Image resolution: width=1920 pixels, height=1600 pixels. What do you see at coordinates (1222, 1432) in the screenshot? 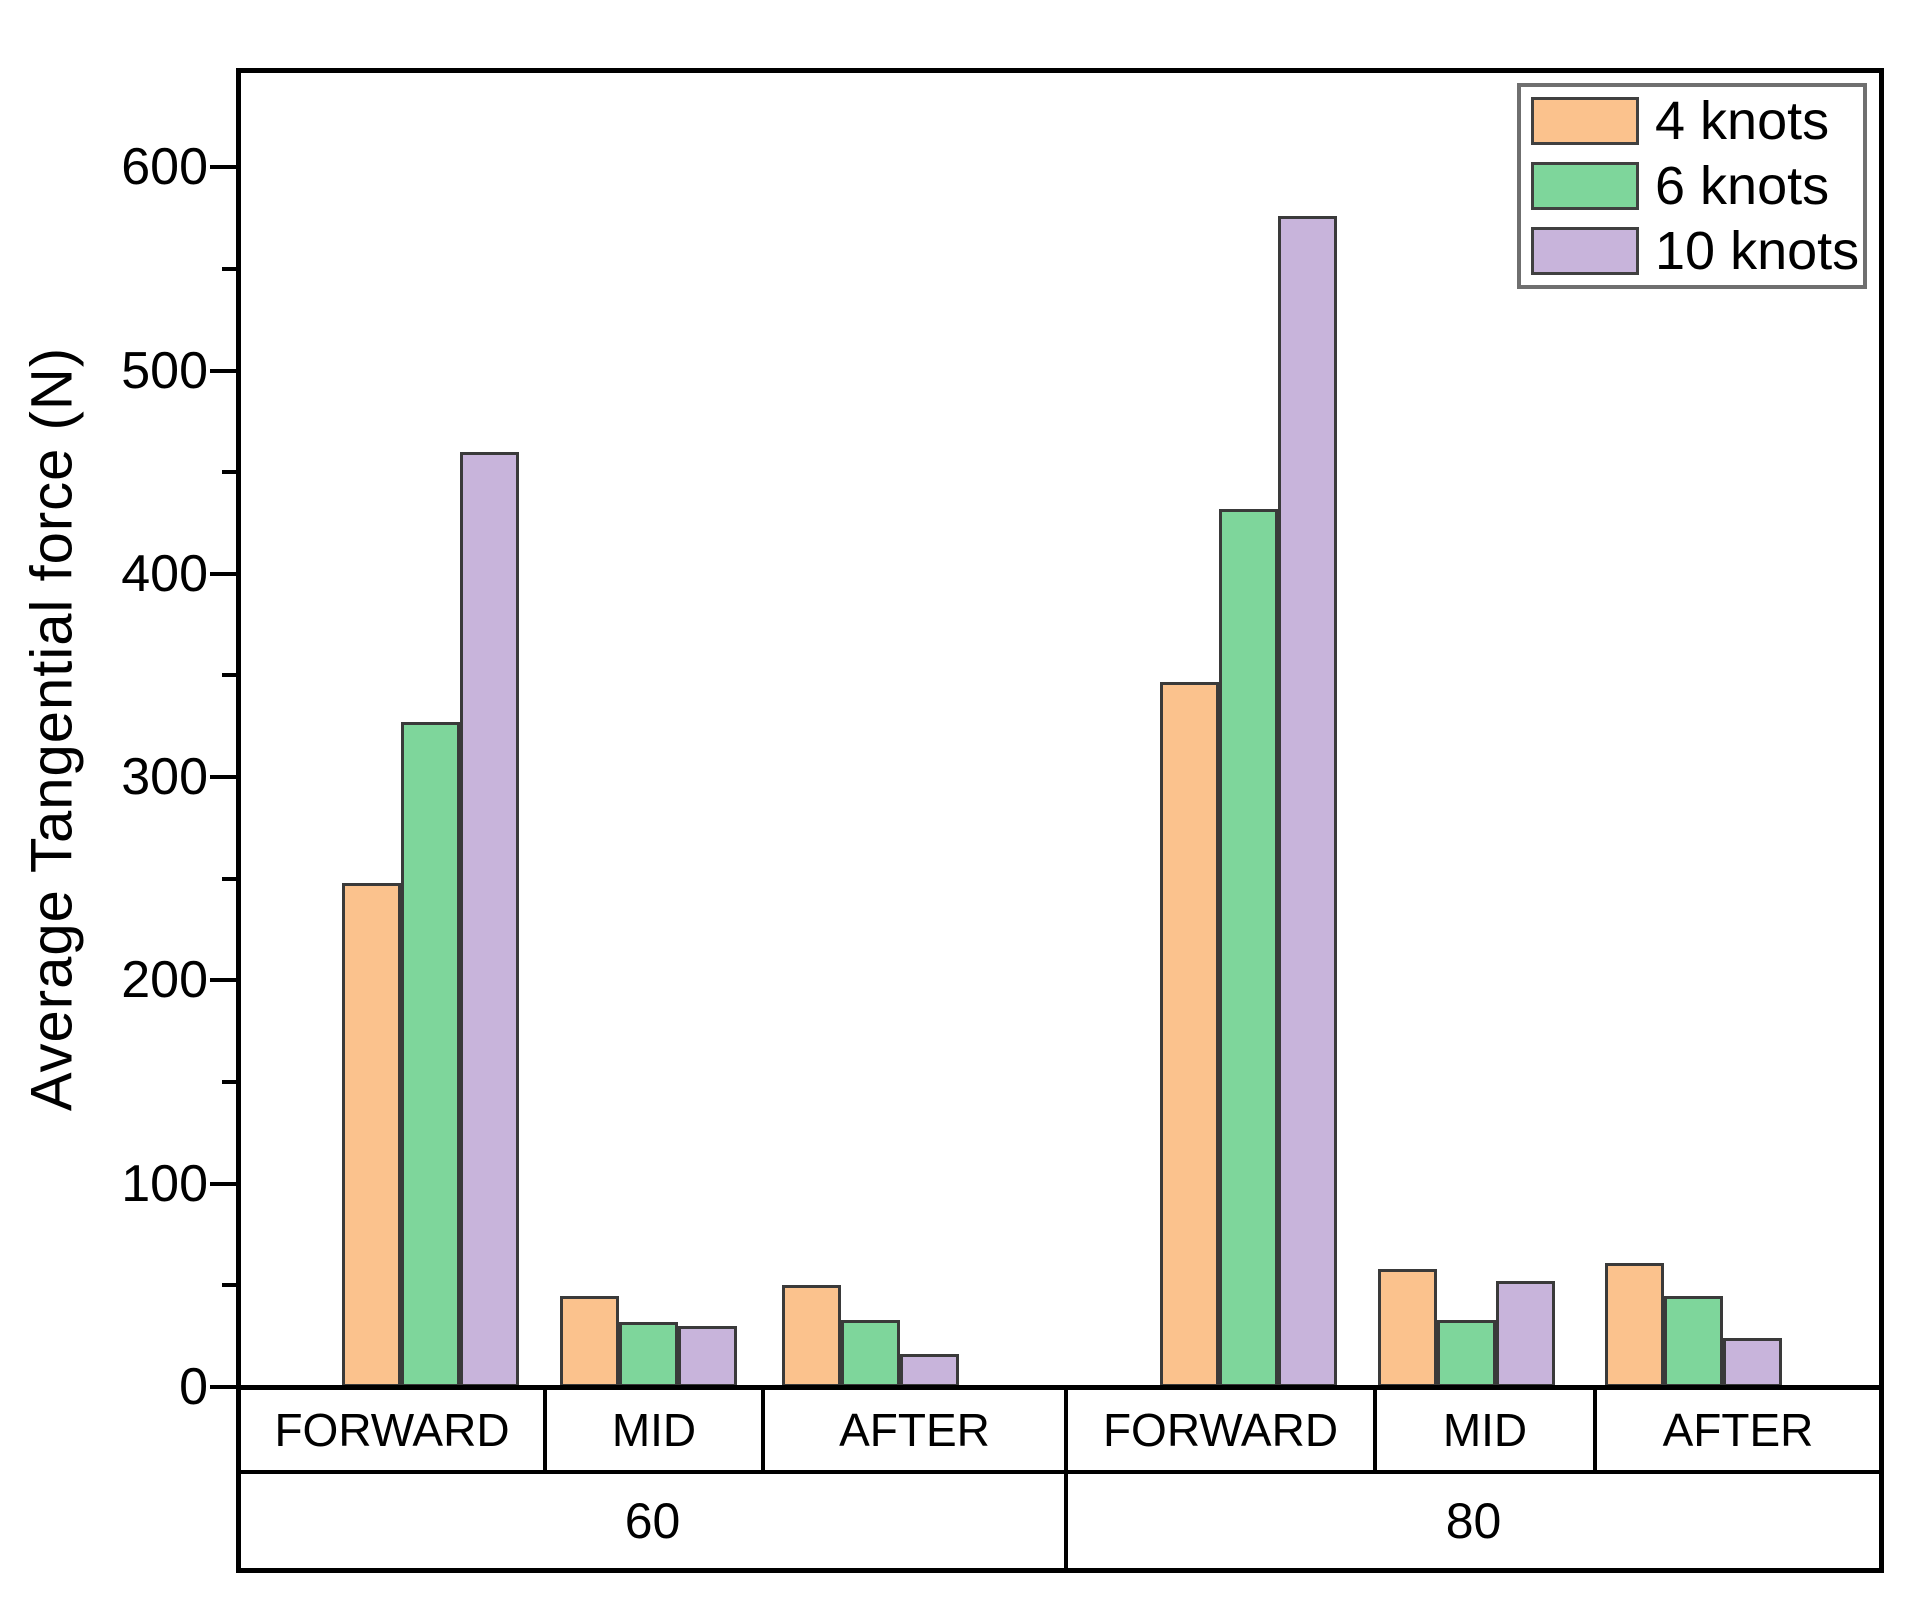
I see `category-cell-80-forward: FORWARD` at bounding box center [1222, 1432].